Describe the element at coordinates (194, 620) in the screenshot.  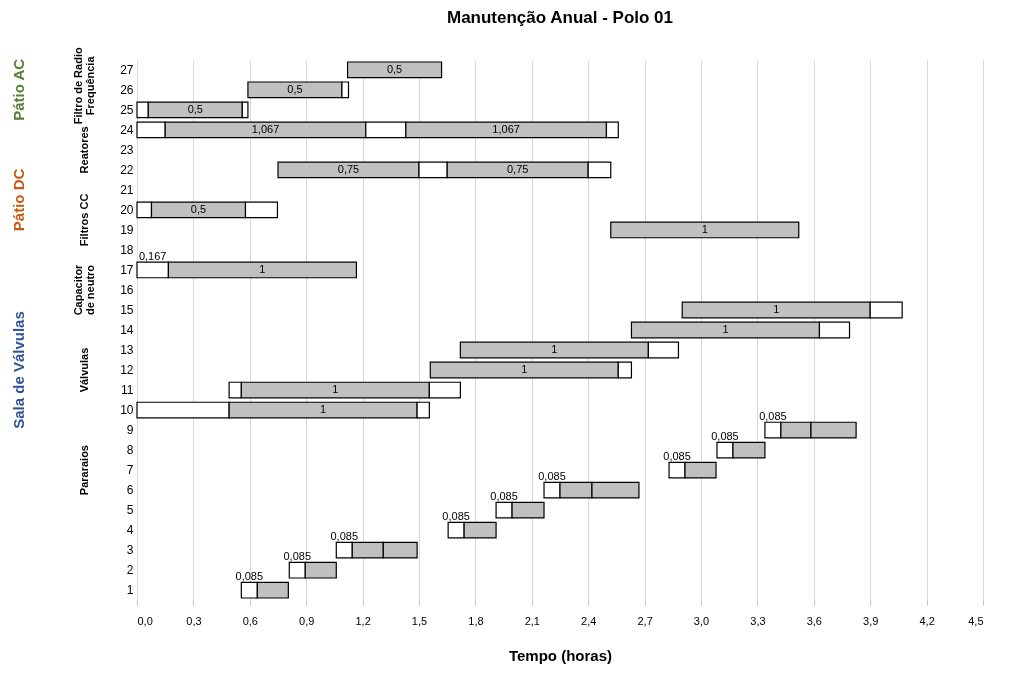
I see `x-tick-label: 0,3` at that location.